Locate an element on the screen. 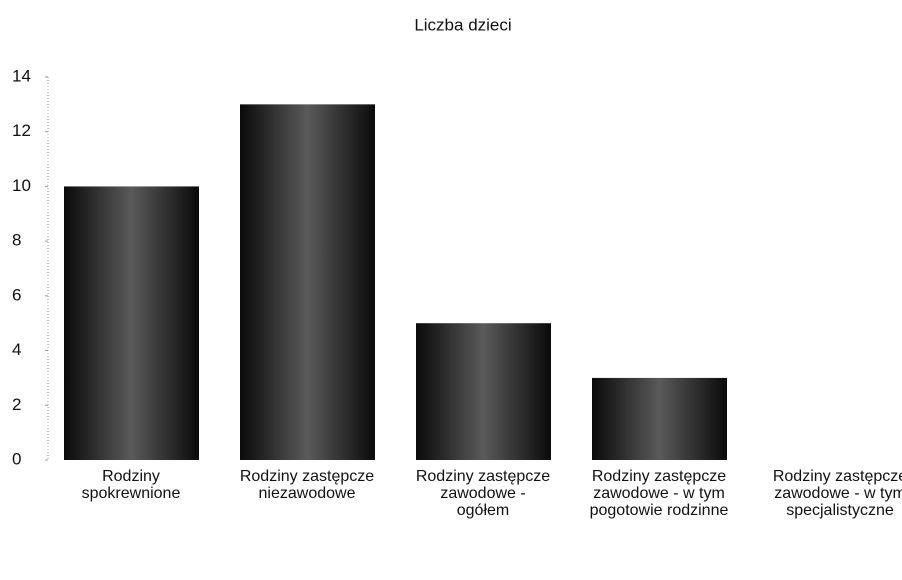  y-tick-label: 10 is located at coordinates (21, 185).